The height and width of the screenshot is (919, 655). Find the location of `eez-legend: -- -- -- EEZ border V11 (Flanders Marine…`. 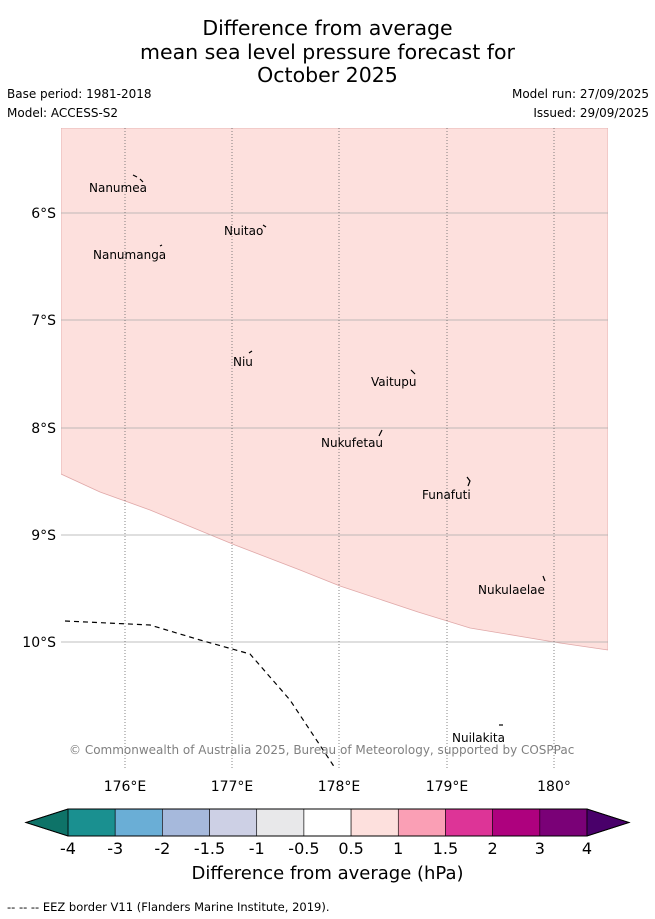

eez-legend: -- -- -- EEZ border V11 (Flanders Marine… is located at coordinates (168, 907).